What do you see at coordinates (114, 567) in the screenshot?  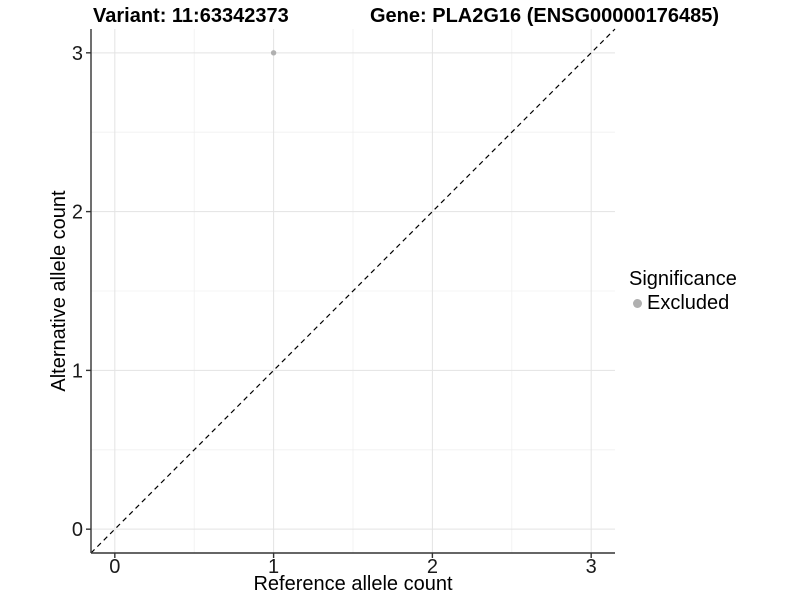 I see `x-tick-label: 0` at bounding box center [114, 567].